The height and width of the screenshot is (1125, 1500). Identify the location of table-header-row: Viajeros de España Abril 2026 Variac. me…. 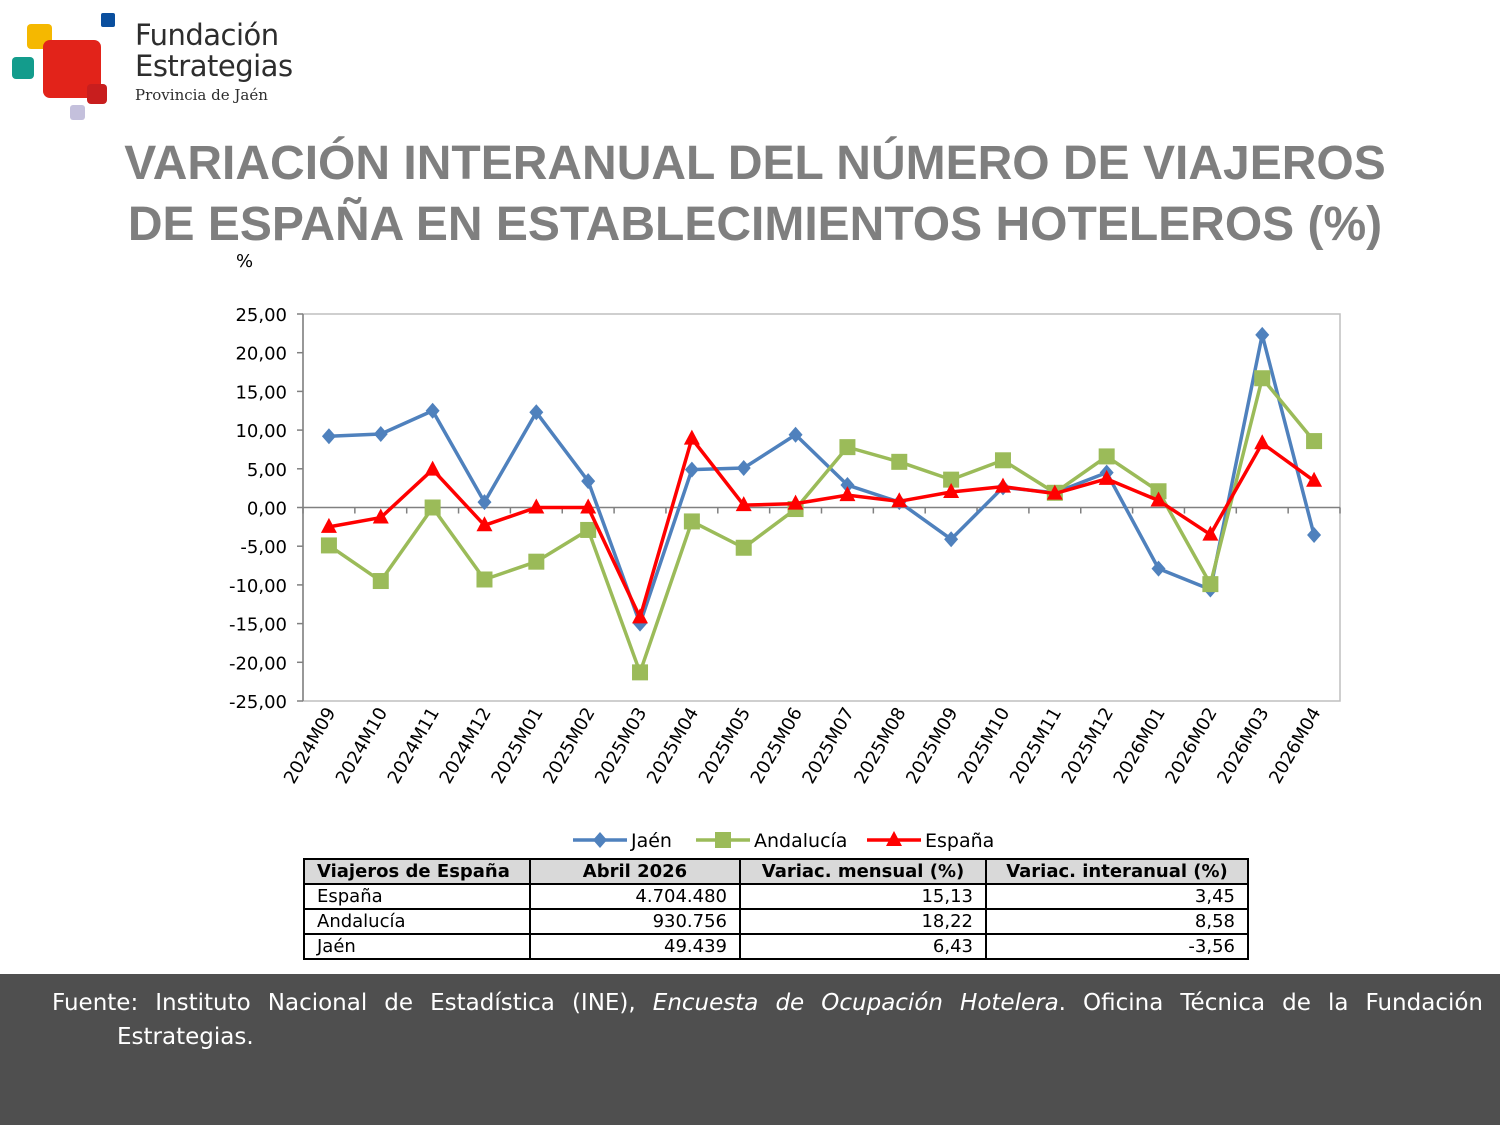
(776, 871).